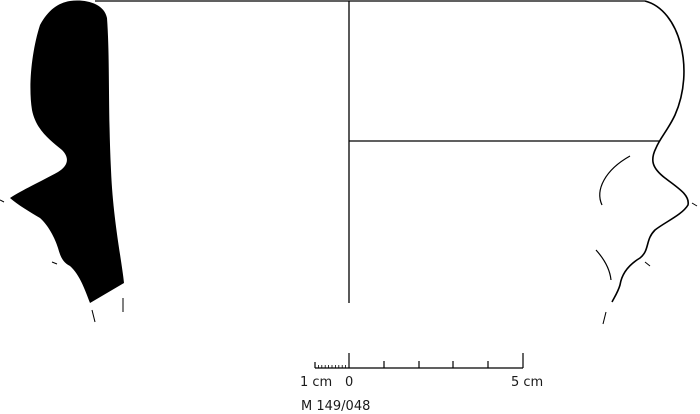  I want to click on vessel-interior-arc-lower, so click(603, 265).